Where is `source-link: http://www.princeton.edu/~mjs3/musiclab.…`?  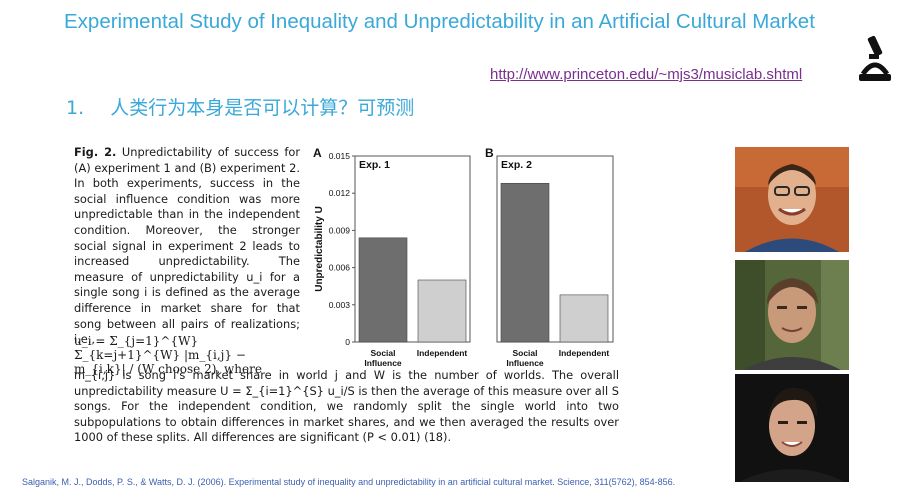
source-link: http://www.princeton.edu/~mjs3/musiclab.… is located at coordinates (646, 74).